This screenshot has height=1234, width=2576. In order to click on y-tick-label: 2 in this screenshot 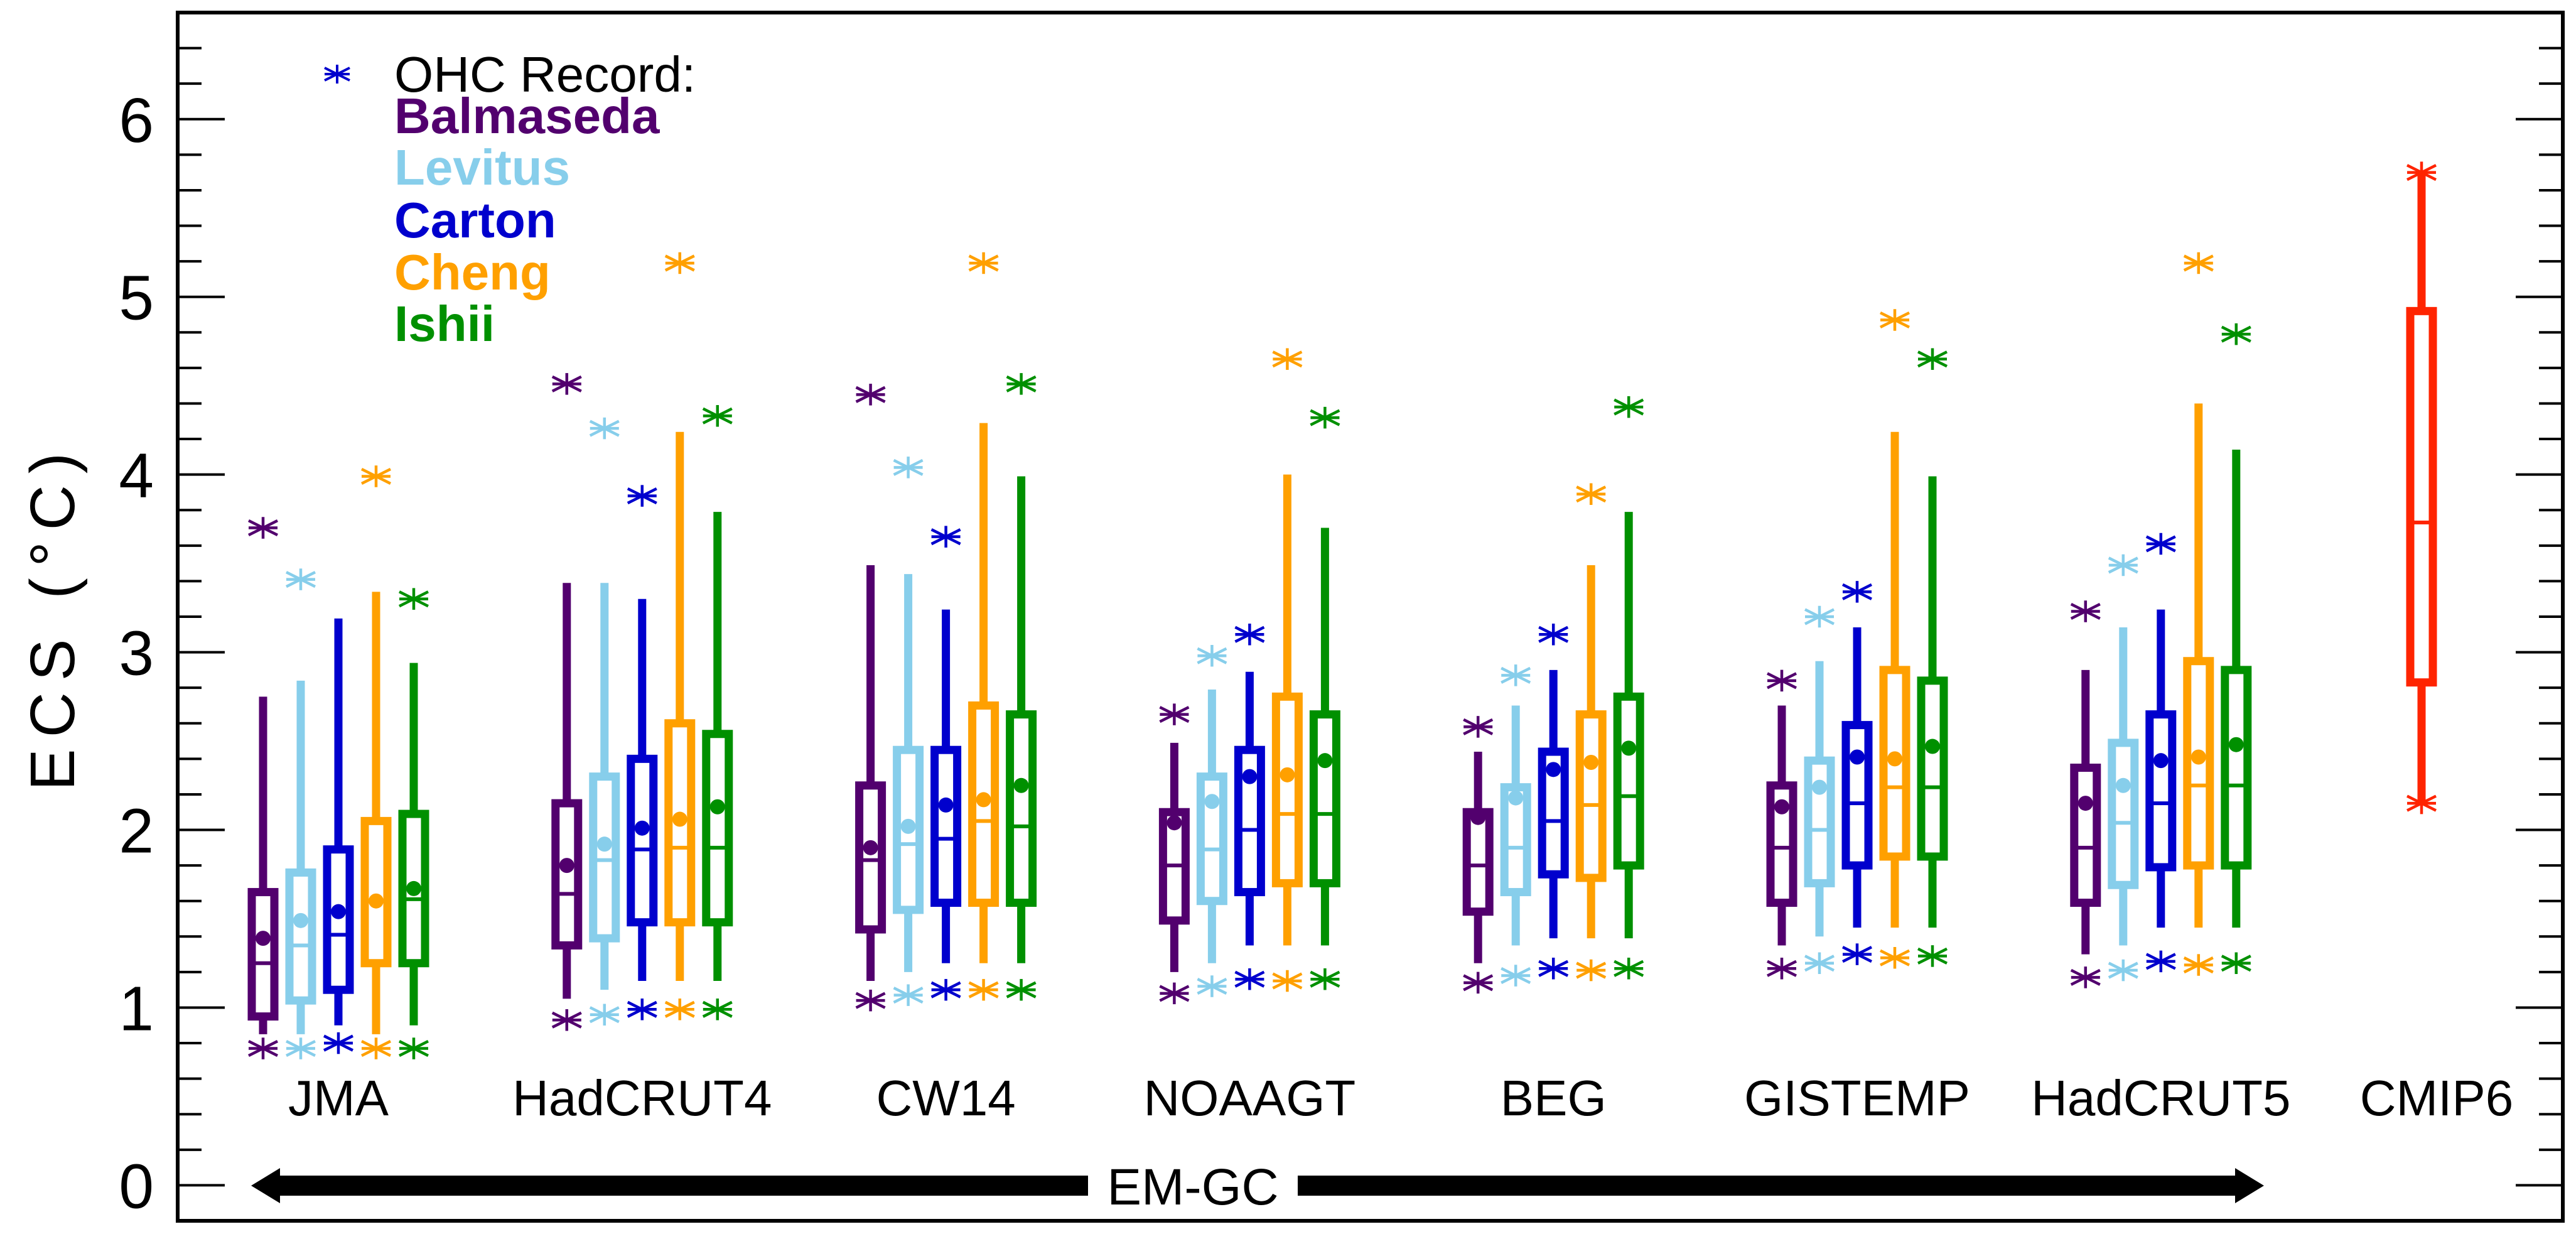, I will do `click(136, 831)`.